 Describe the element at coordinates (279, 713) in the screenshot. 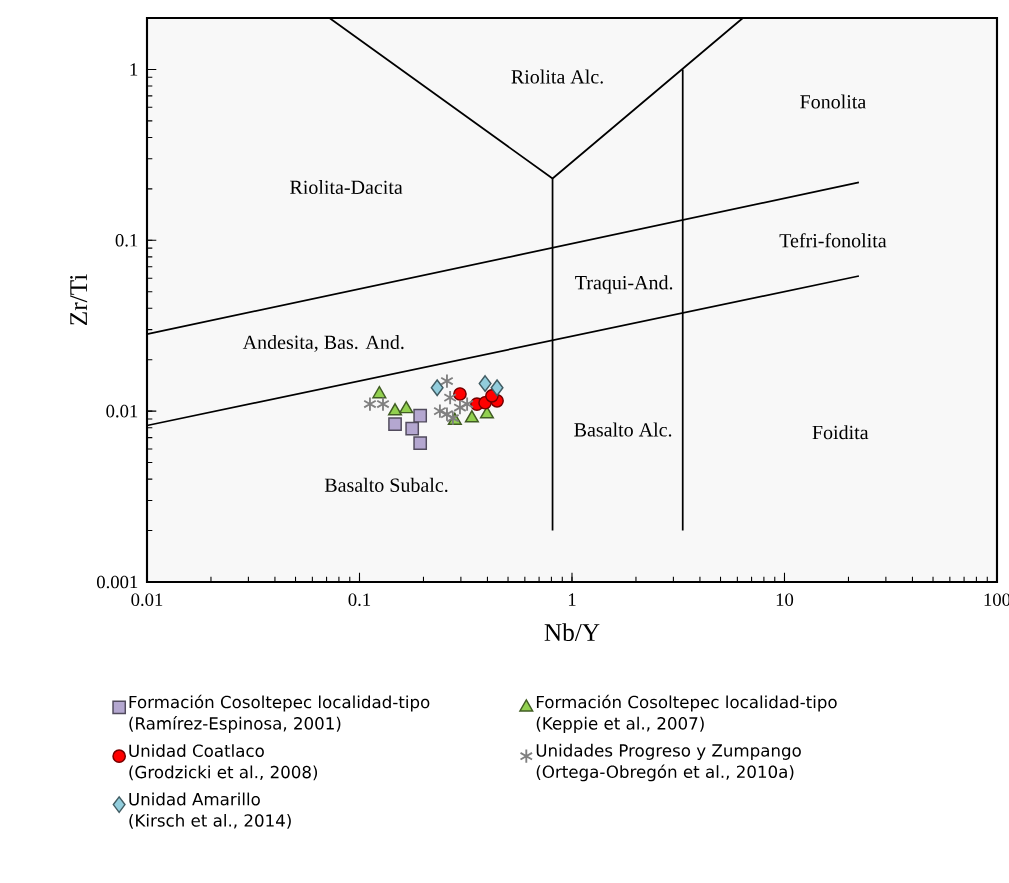

I see `legend-label: Formación Cosoltepec localidad-tipo (Ramírez-Espinosa, 2001)` at that location.